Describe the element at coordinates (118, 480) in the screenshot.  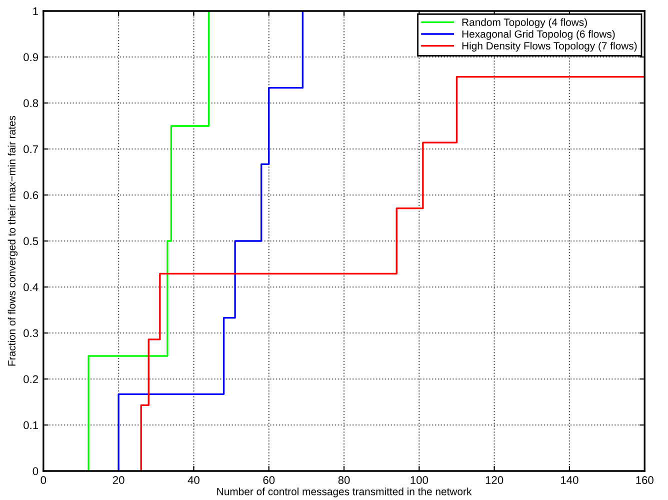
I see `x-tick-label: 20` at that location.